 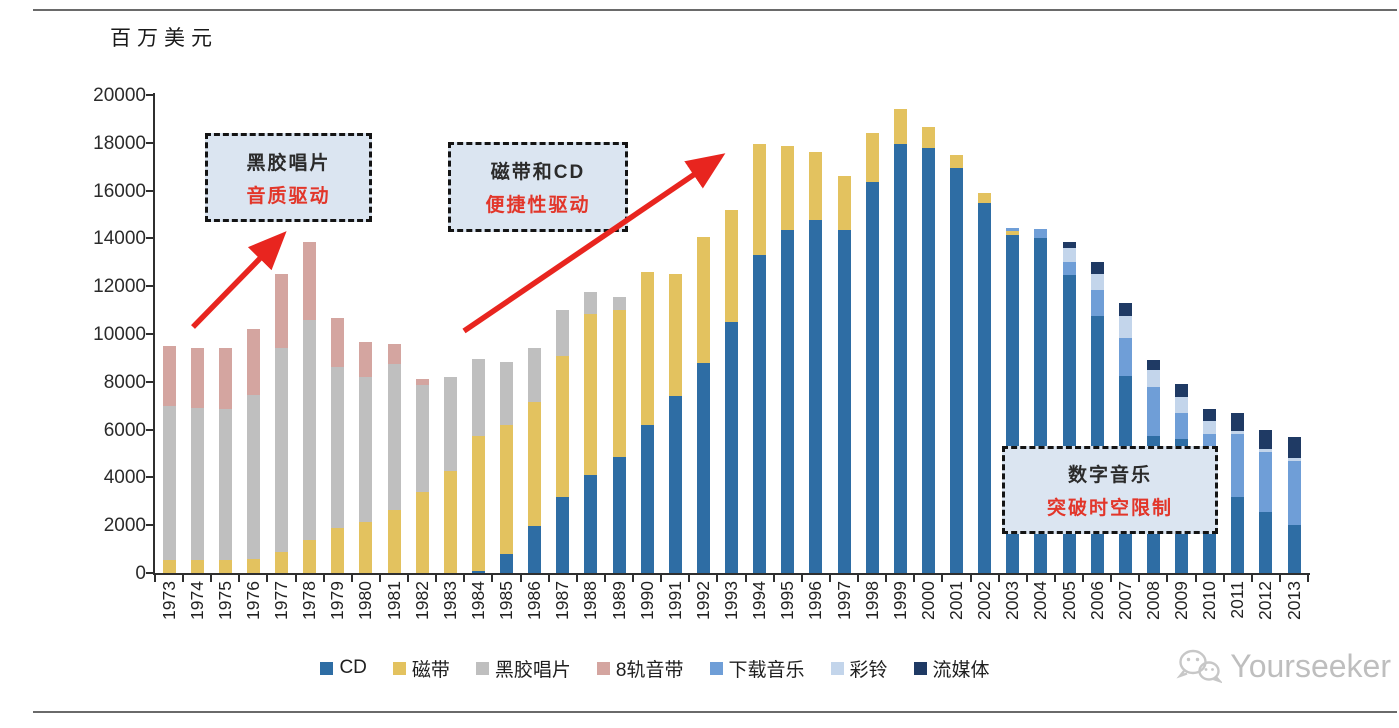 What do you see at coordinates (169, 566) in the screenshot?
I see `bar-segment-磁带-1973` at bounding box center [169, 566].